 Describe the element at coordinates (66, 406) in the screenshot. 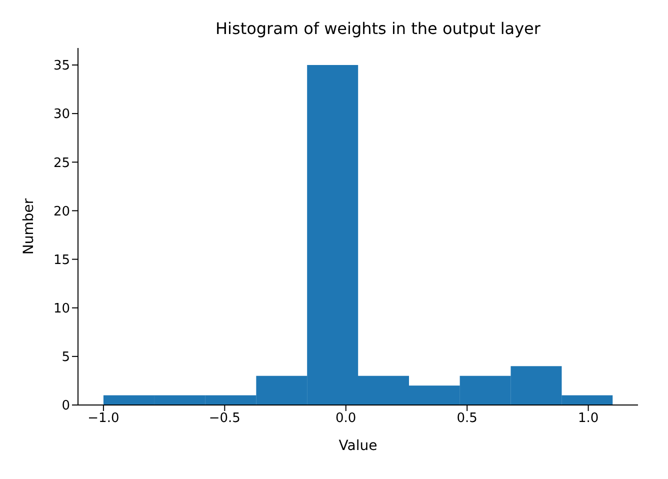

I see `y-tick-label: 0` at that location.